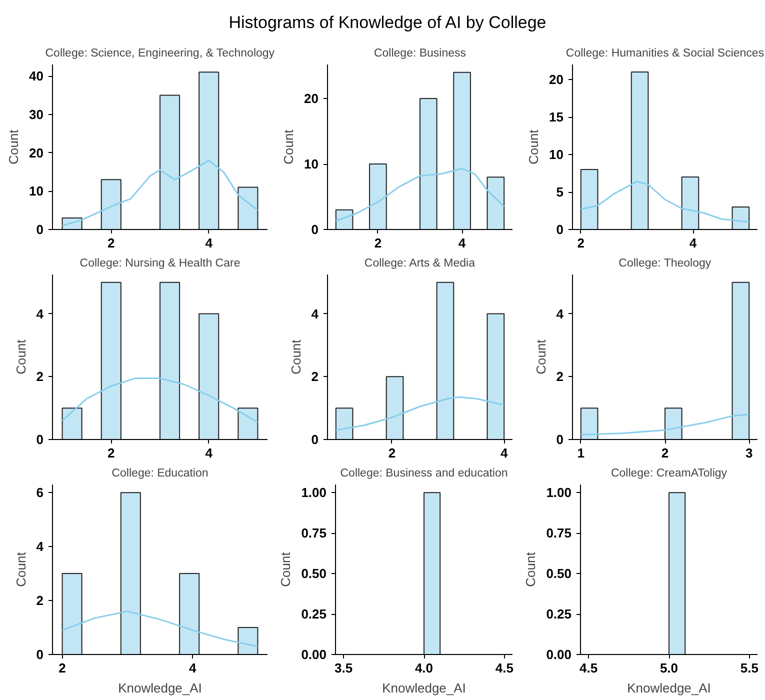  What do you see at coordinates (36, 114) in the screenshot?
I see `y-tick-label: 30` at bounding box center [36, 114].